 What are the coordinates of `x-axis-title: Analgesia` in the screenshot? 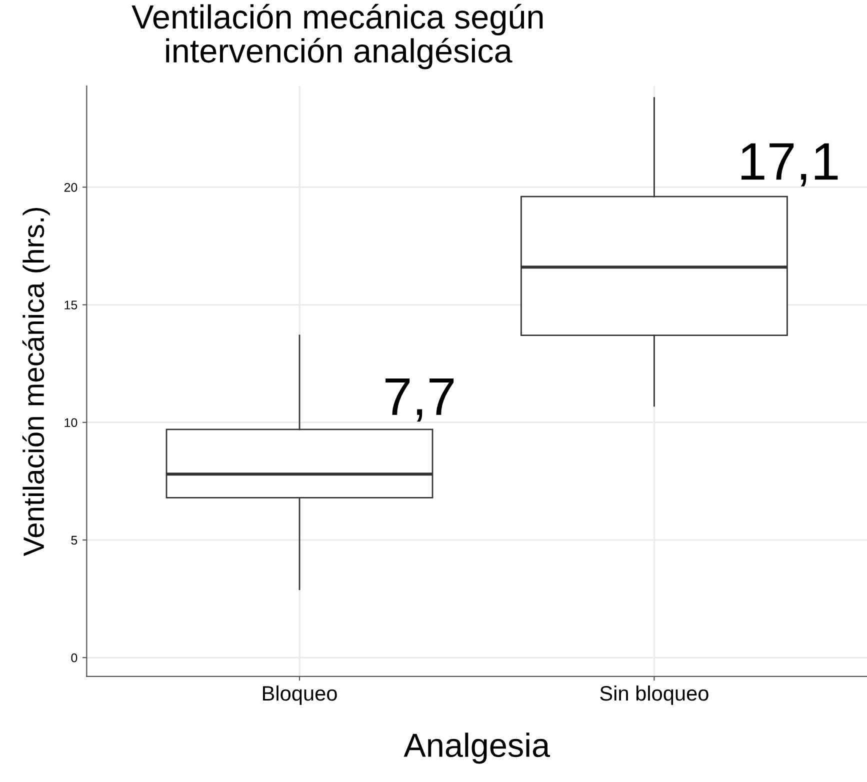 It's located at (477, 748).